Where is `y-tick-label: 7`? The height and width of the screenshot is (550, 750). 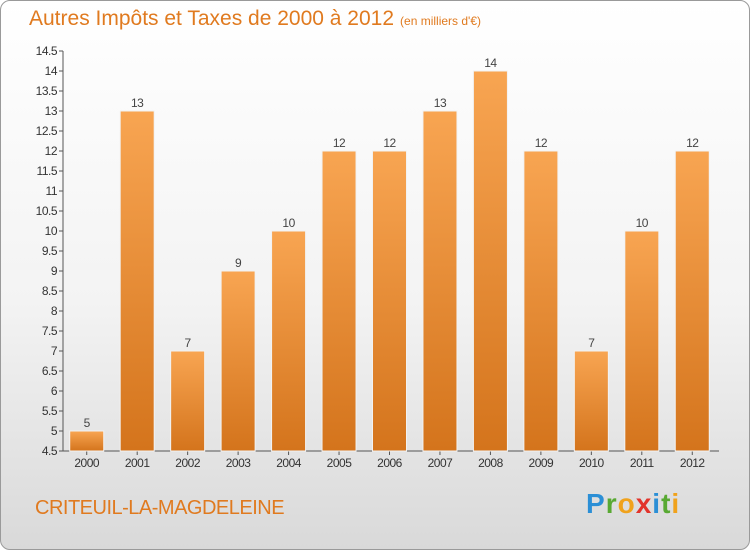
y-tick-label: 7 is located at coordinates (54, 351).